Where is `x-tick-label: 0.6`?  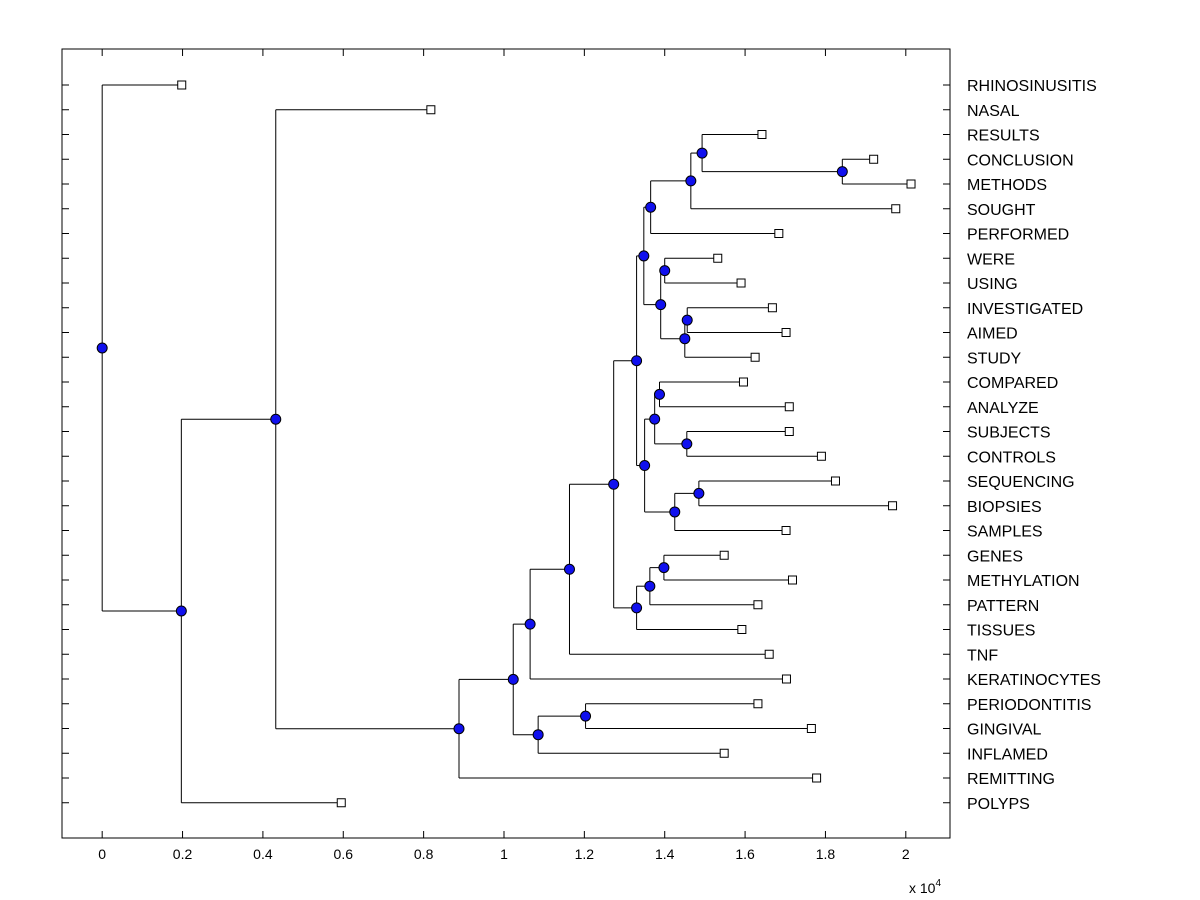 x-tick-label: 0.6 is located at coordinates (344, 854).